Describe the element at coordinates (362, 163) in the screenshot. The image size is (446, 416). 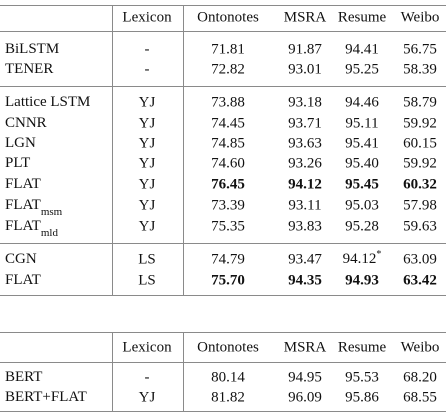
I see `score-cell: 95.40` at that location.